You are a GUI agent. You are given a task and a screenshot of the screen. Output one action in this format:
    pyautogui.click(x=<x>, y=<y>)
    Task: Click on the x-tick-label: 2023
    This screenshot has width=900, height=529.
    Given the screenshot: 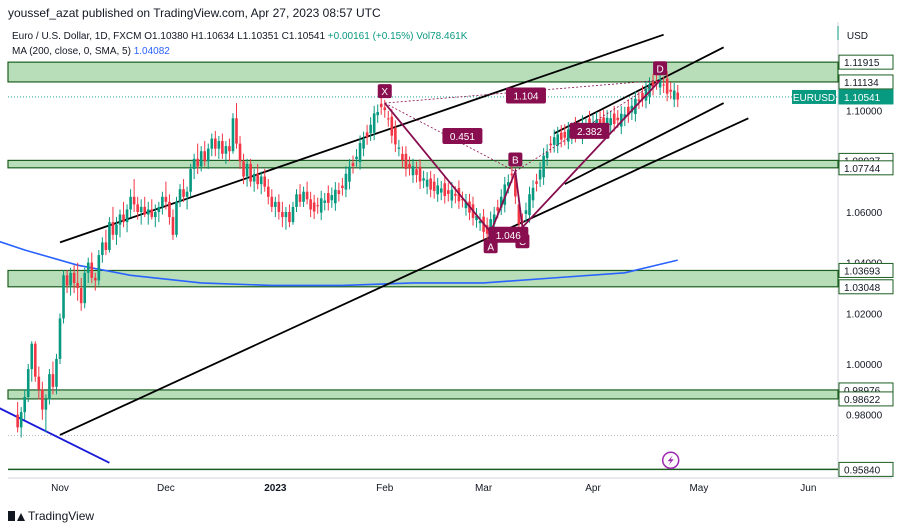 What is the action you would take?
    pyautogui.click(x=275, y=488)
    